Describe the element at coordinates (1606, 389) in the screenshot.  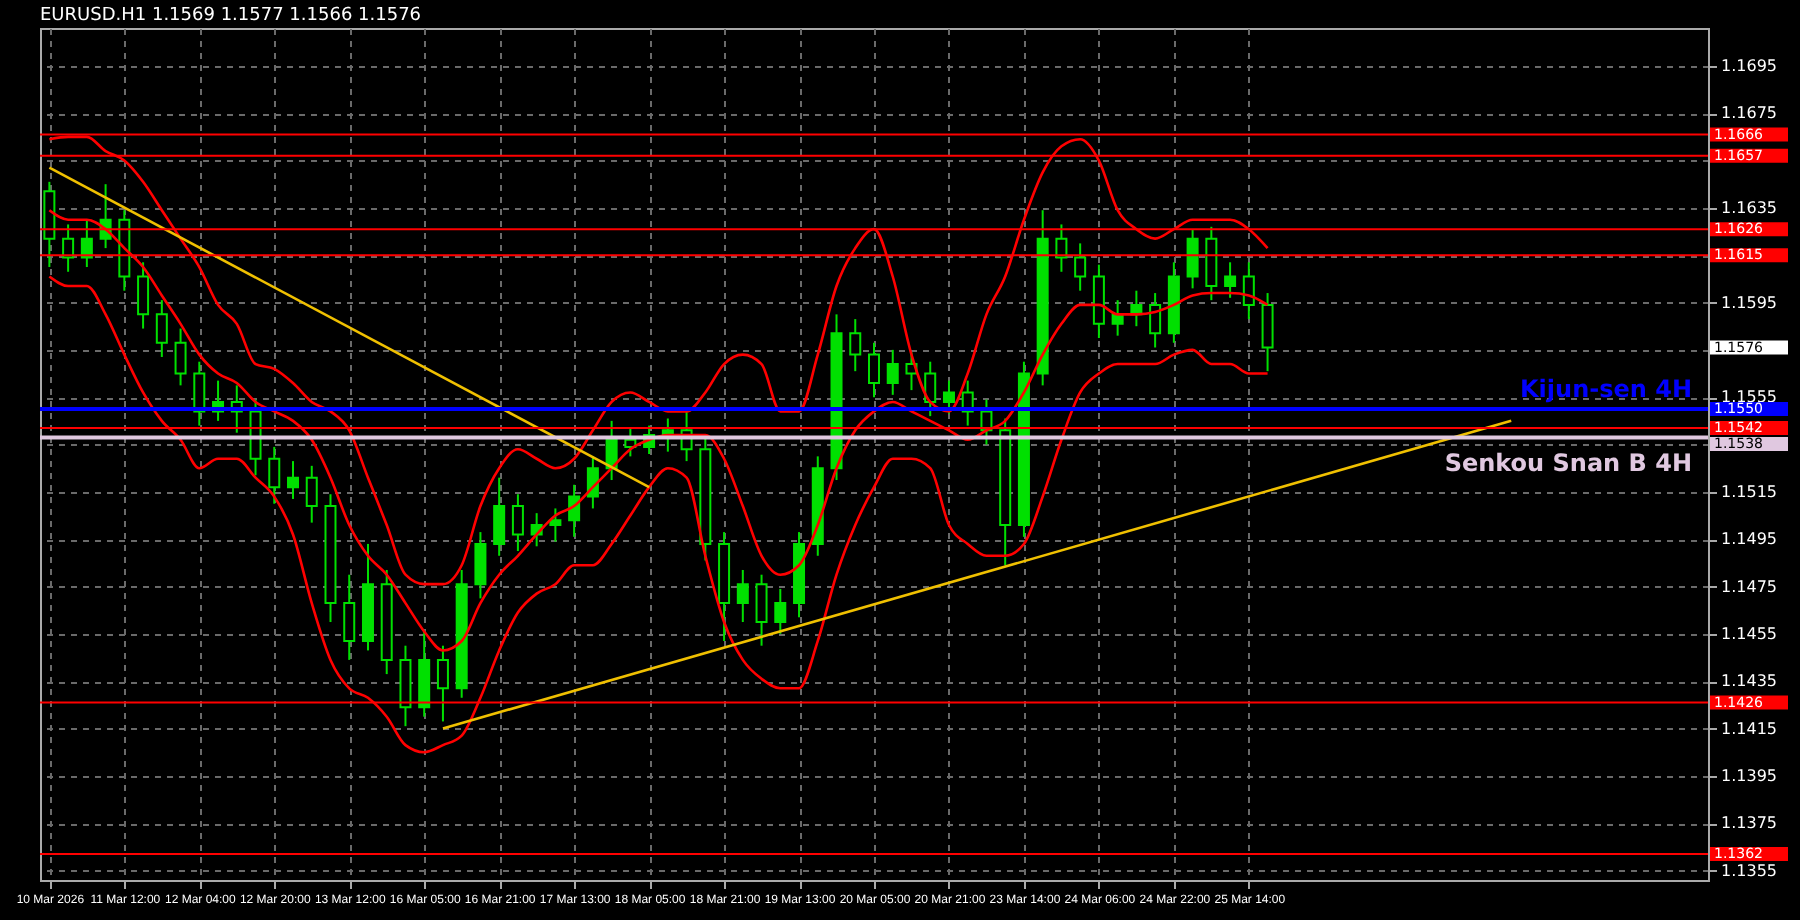
I see `annotation: Kijun-sen 4H` at that location.